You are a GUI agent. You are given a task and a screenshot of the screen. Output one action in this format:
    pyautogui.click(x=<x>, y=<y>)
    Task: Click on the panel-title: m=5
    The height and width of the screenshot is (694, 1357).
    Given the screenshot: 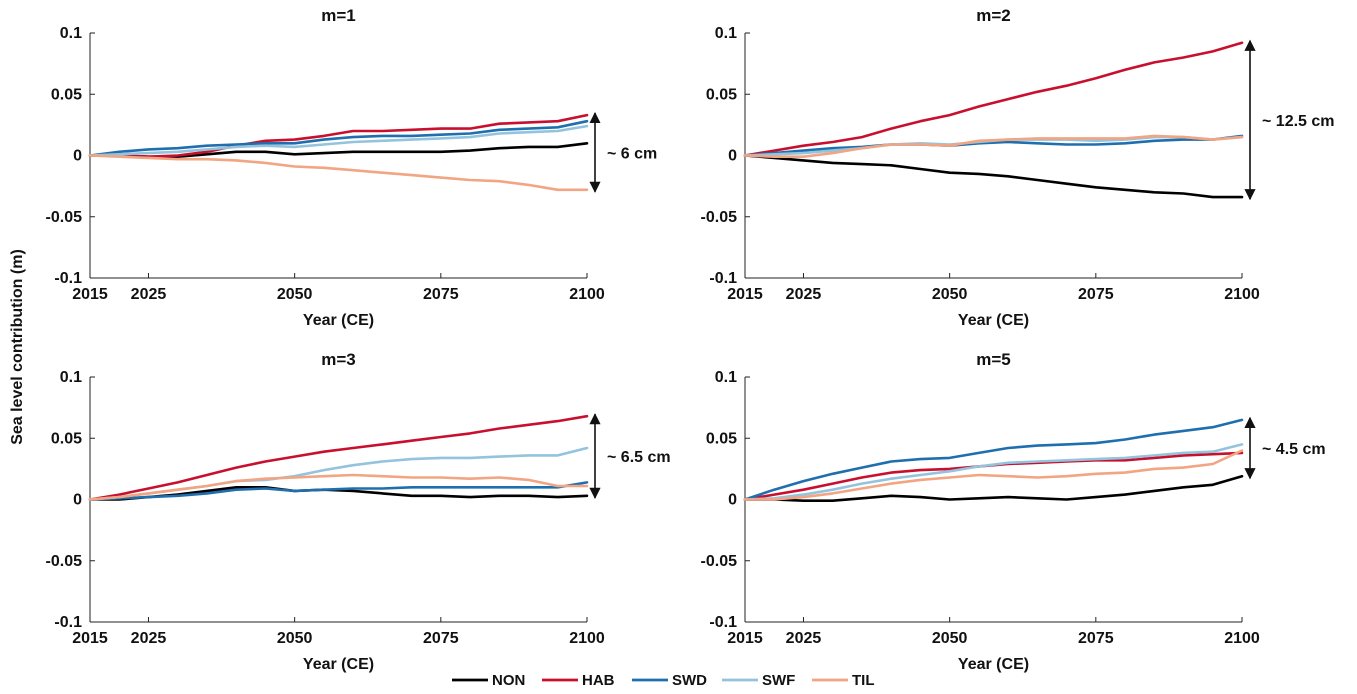 What is the action you would take?
    pyautogui.click(x=993, y=359)
    